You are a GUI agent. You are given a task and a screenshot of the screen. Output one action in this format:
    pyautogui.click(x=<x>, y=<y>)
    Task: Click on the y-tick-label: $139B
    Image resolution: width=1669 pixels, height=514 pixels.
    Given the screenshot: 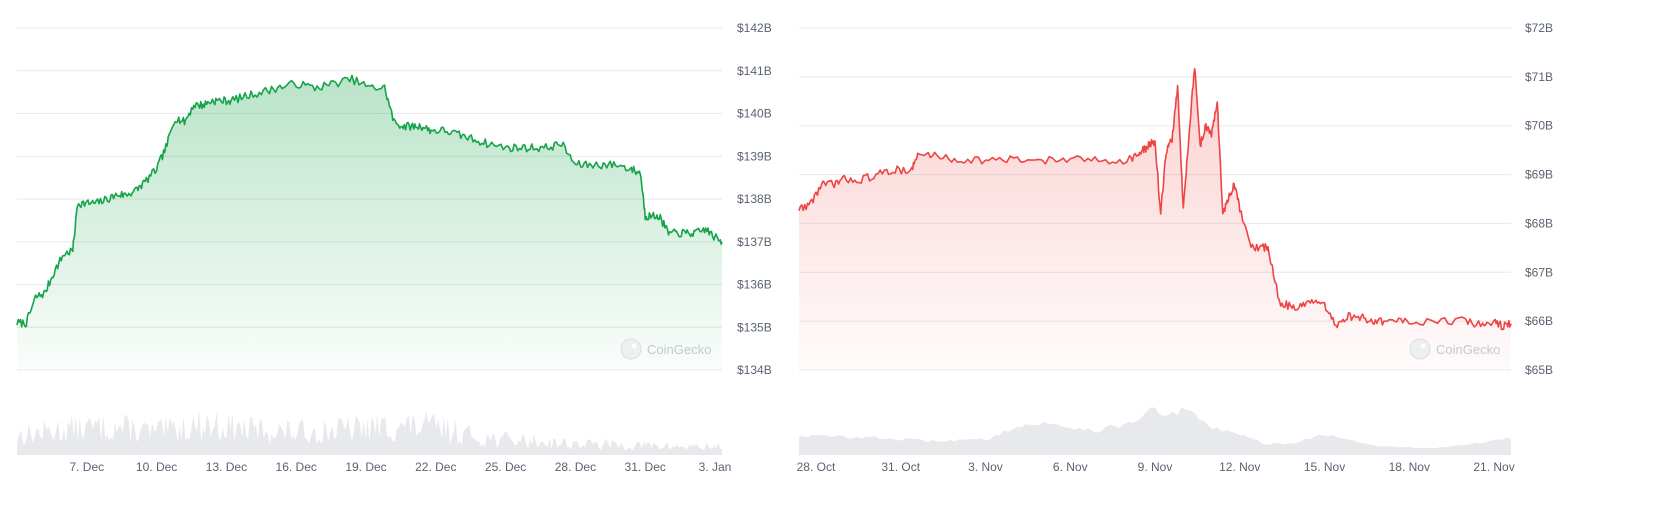 What is the action you would take?
    pyautogui.click(x=754, y=156)
    